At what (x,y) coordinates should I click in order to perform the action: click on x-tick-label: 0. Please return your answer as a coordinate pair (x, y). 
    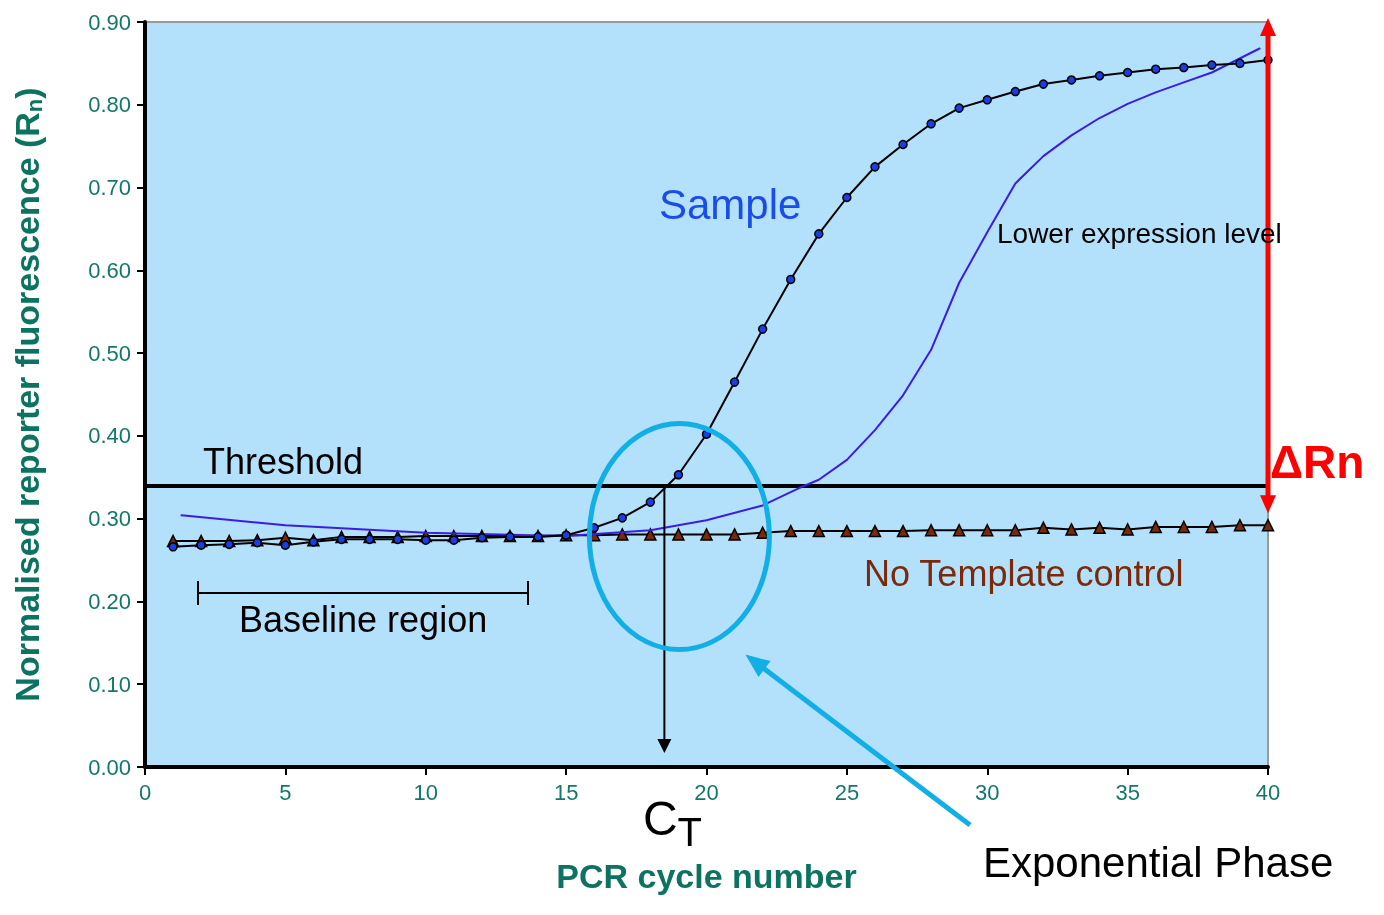
    Looking at the image, I should click on (145, 792).